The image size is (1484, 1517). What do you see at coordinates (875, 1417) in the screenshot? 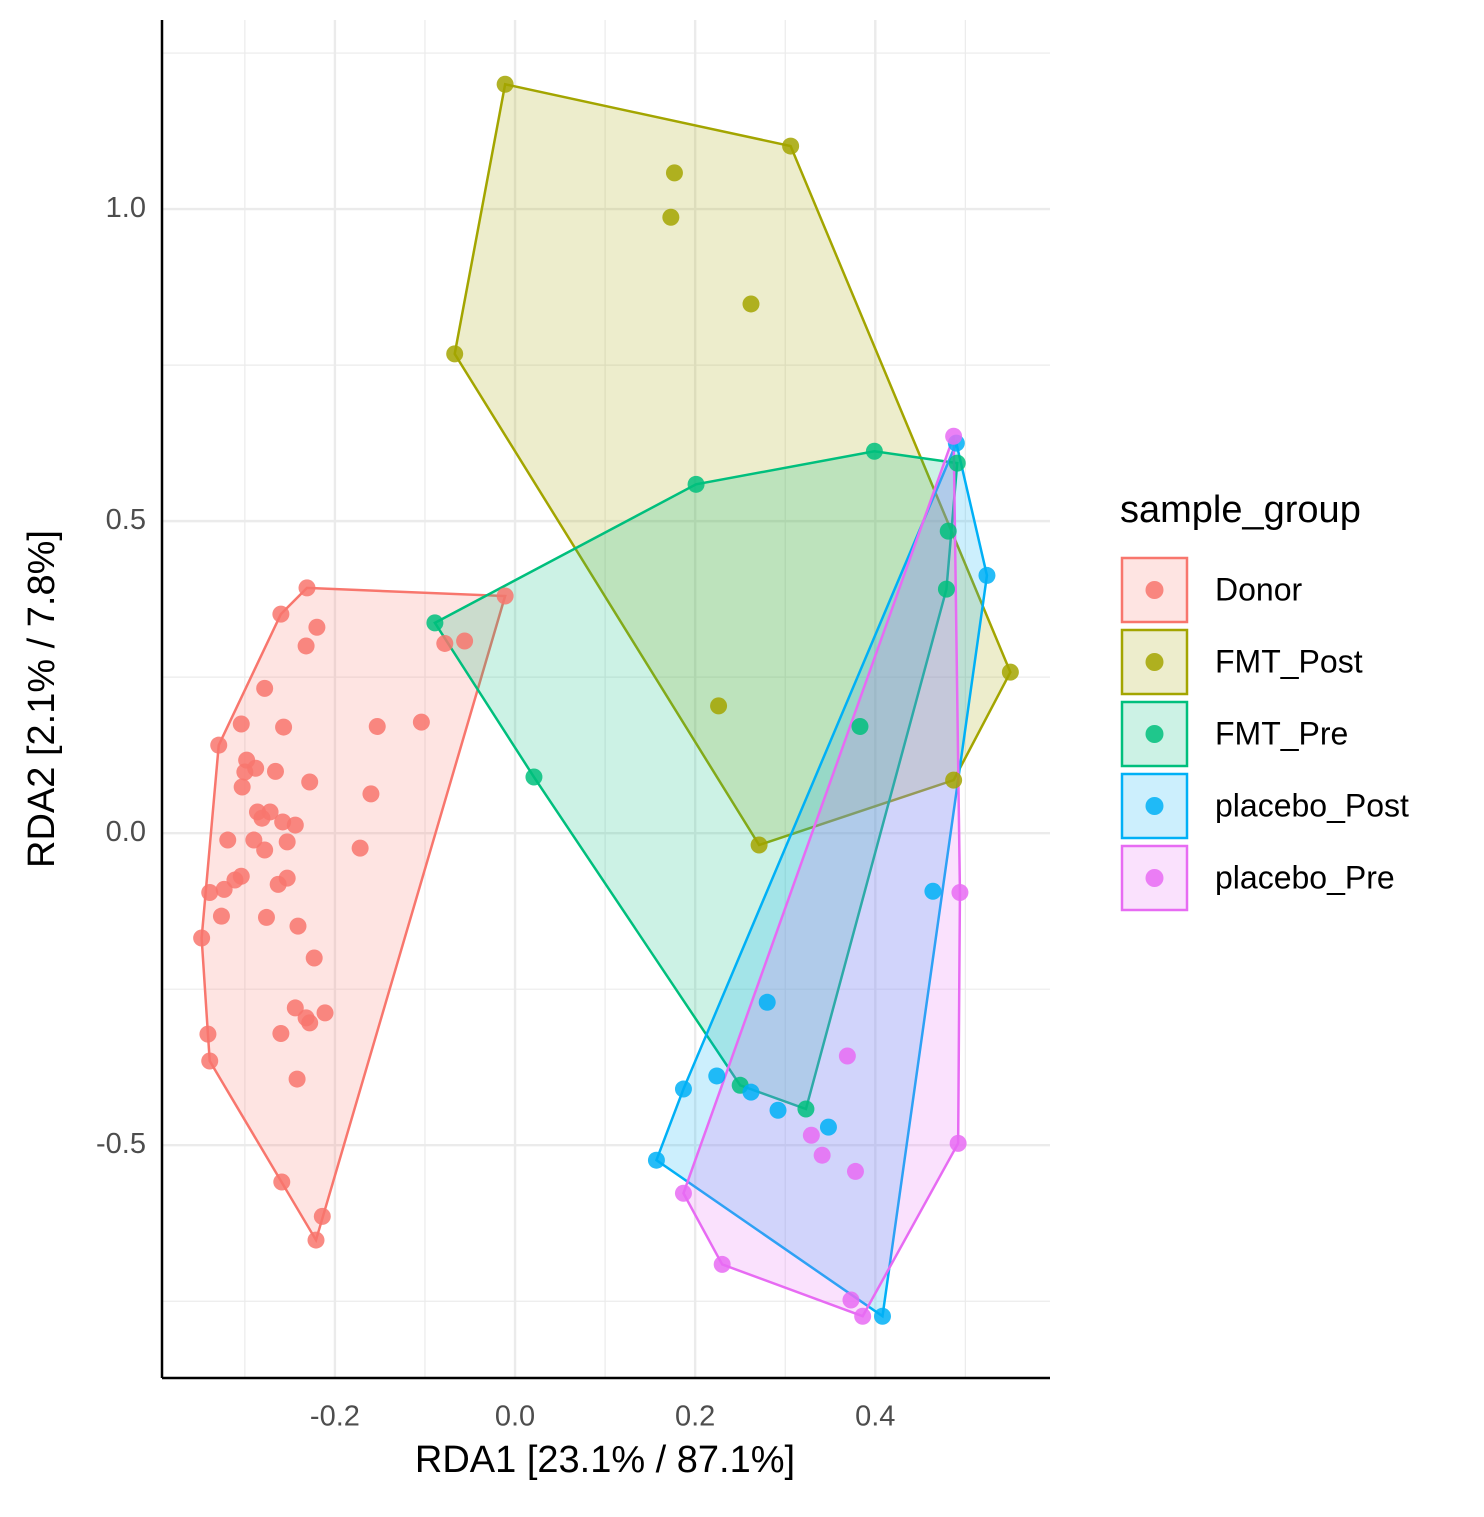
I see `x-tick-label: 0.4` at bounding box center [875, 1417].